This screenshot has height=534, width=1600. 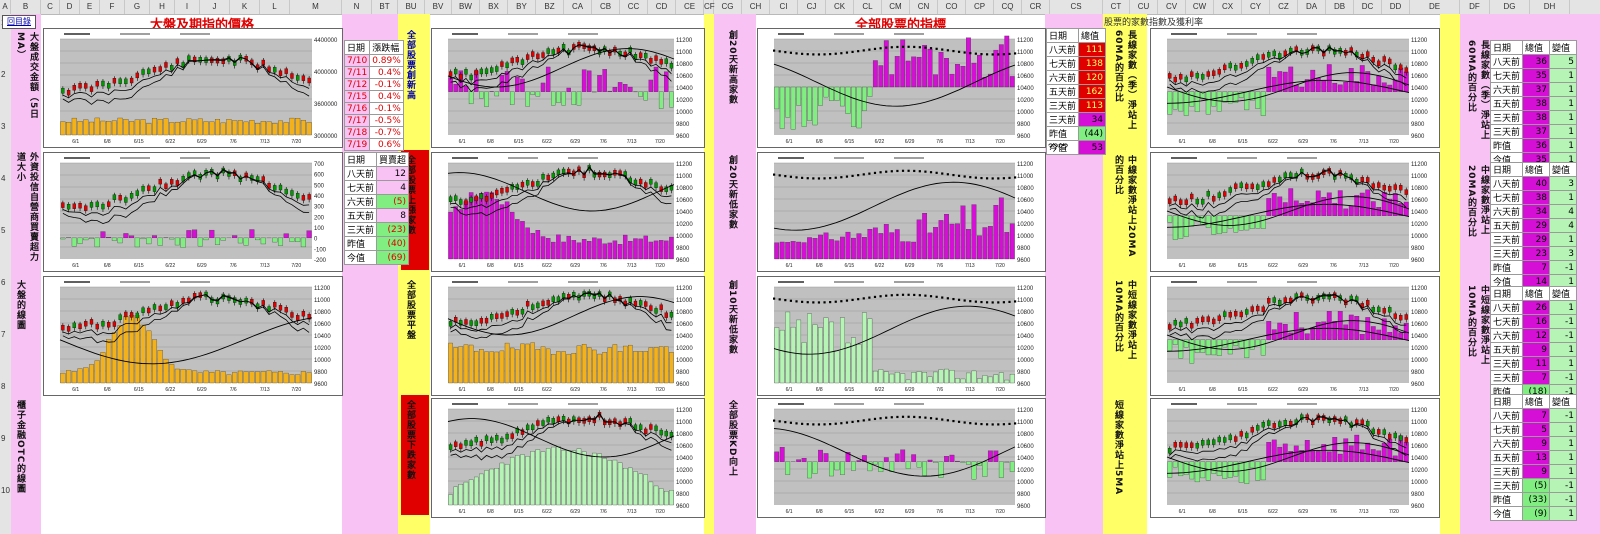 I want to click on mid1-cell: (44), so click(x=1092, y=133).